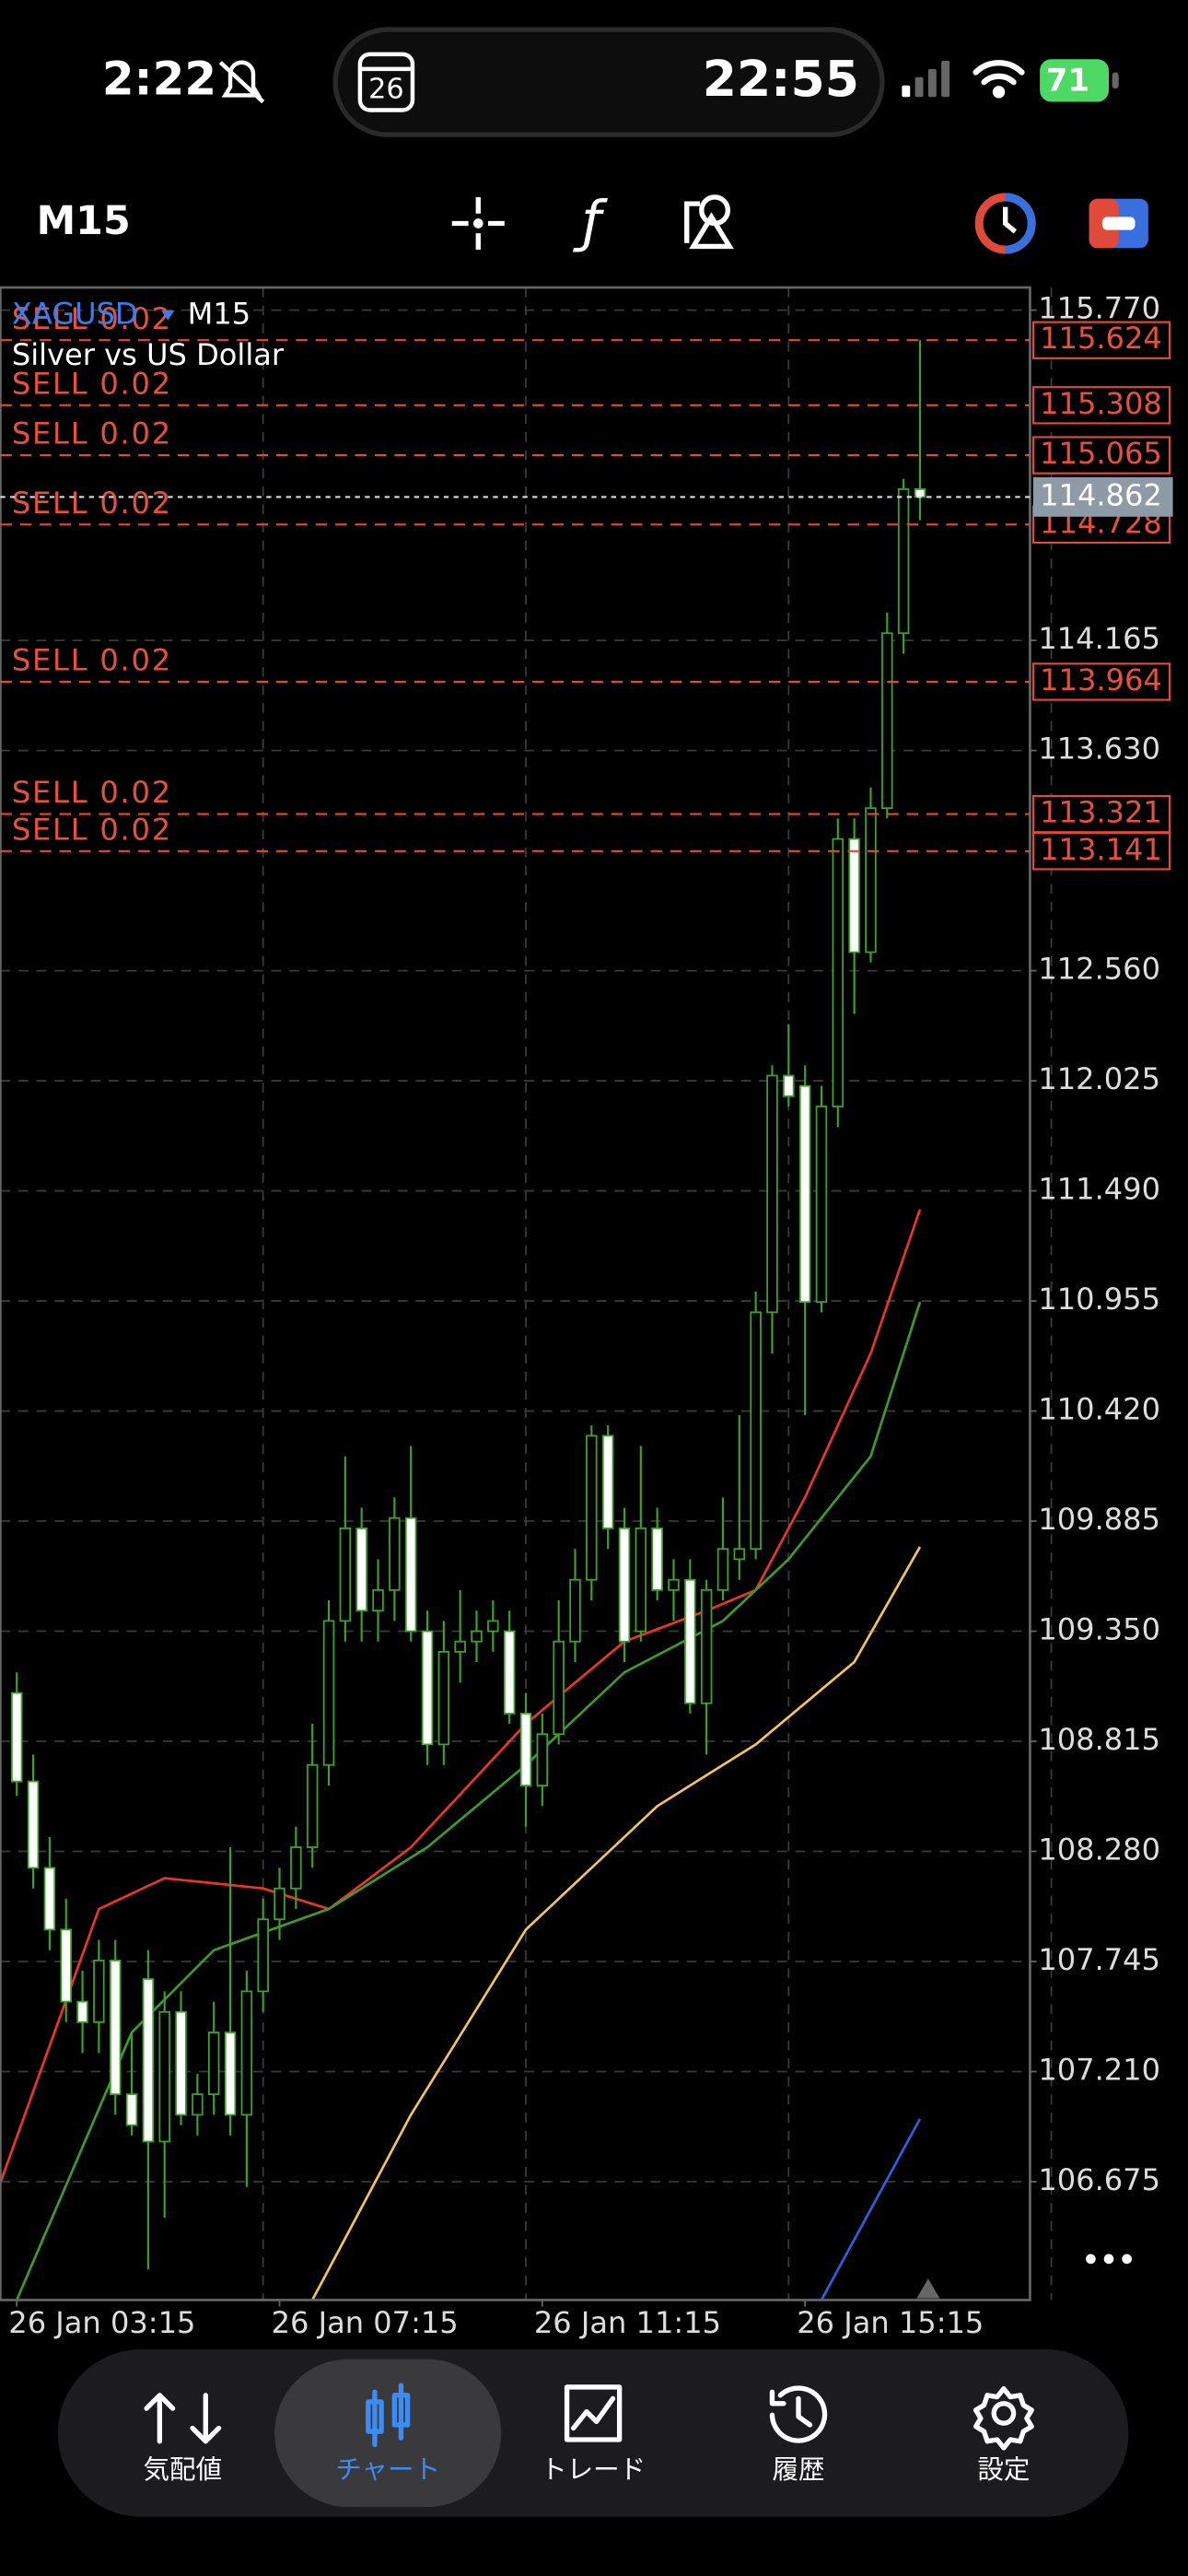 This screenshot has height=2576, width=1188. Describe the element at coordinates (75, 313) in the screenshot. I see `symbol: XAGUSD` at that location.